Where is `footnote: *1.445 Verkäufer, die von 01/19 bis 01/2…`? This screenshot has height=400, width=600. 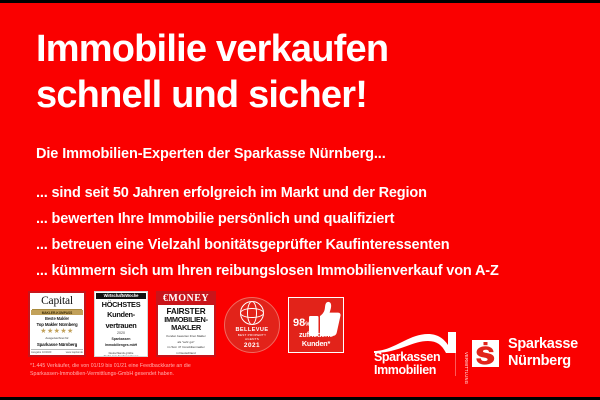 footnote: *1.445 Verkäufer, die von 01/19 bis 01/2… is located at coordinates (175, 370).